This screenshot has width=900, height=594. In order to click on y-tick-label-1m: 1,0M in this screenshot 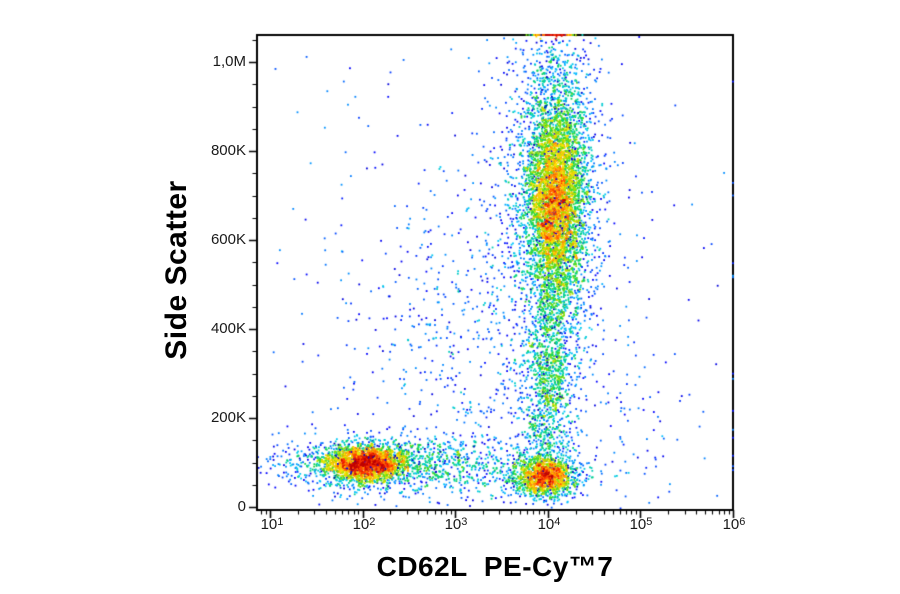, I will do `click(229, 61)`.